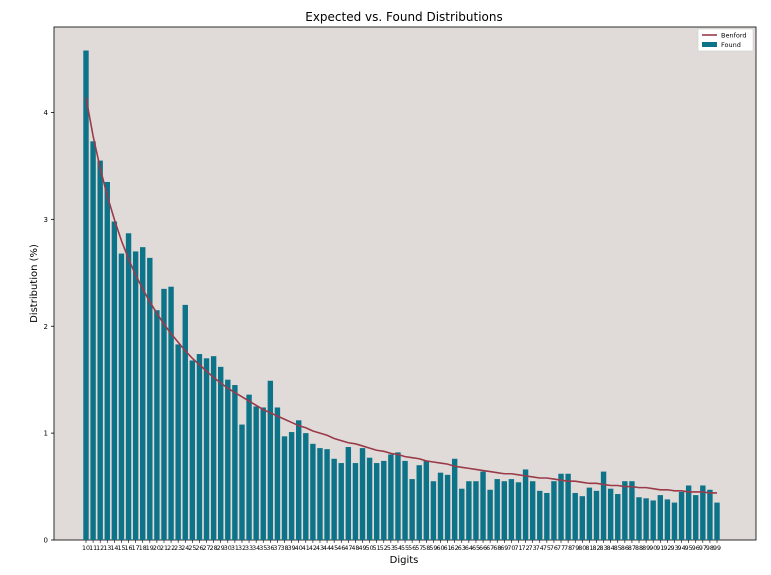  Describe the element at coordinates (455, 548) in the screenshot. I see `x-tick-label-62: 62` at that location.